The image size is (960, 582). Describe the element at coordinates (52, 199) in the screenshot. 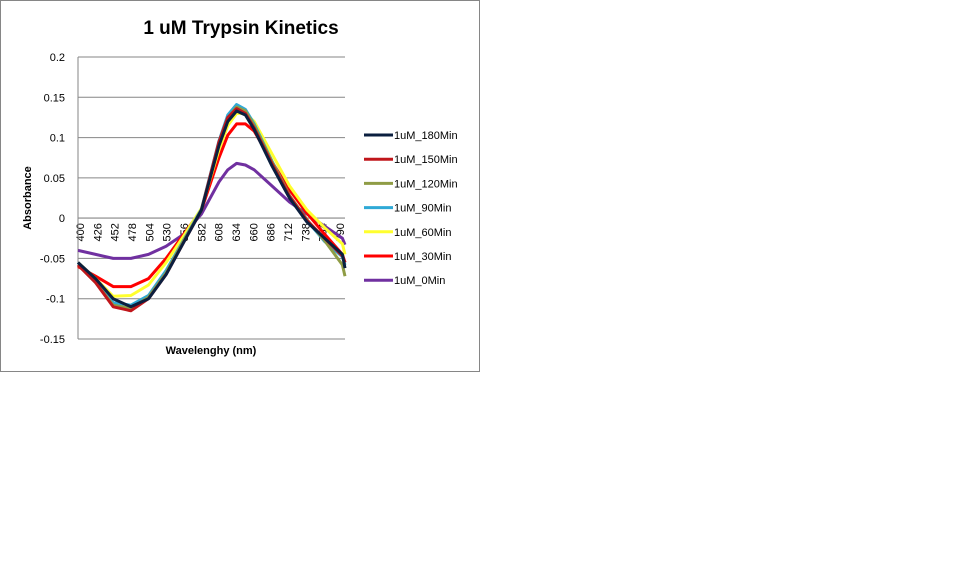

I see `y-axis-ticks: -0.15 -0.1 -0.05 0 0.05 0.1 0.15 0.2` at that location.